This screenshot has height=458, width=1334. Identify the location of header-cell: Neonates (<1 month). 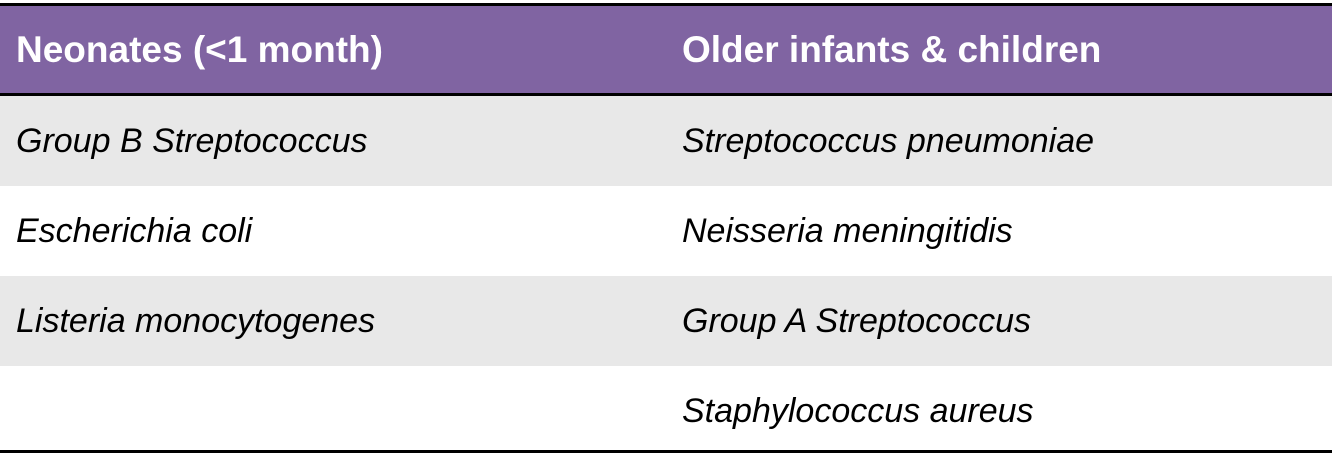
(199, 49).